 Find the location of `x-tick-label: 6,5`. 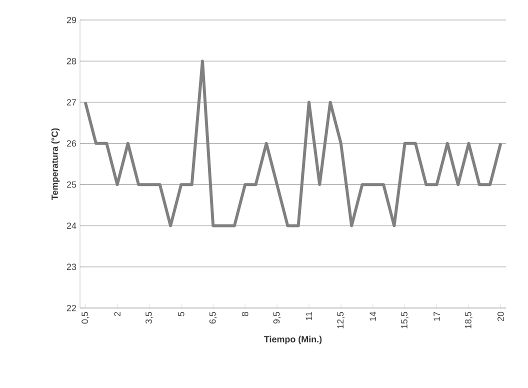

x-tick-label: 6,5 is located at coordinates (213, 318).